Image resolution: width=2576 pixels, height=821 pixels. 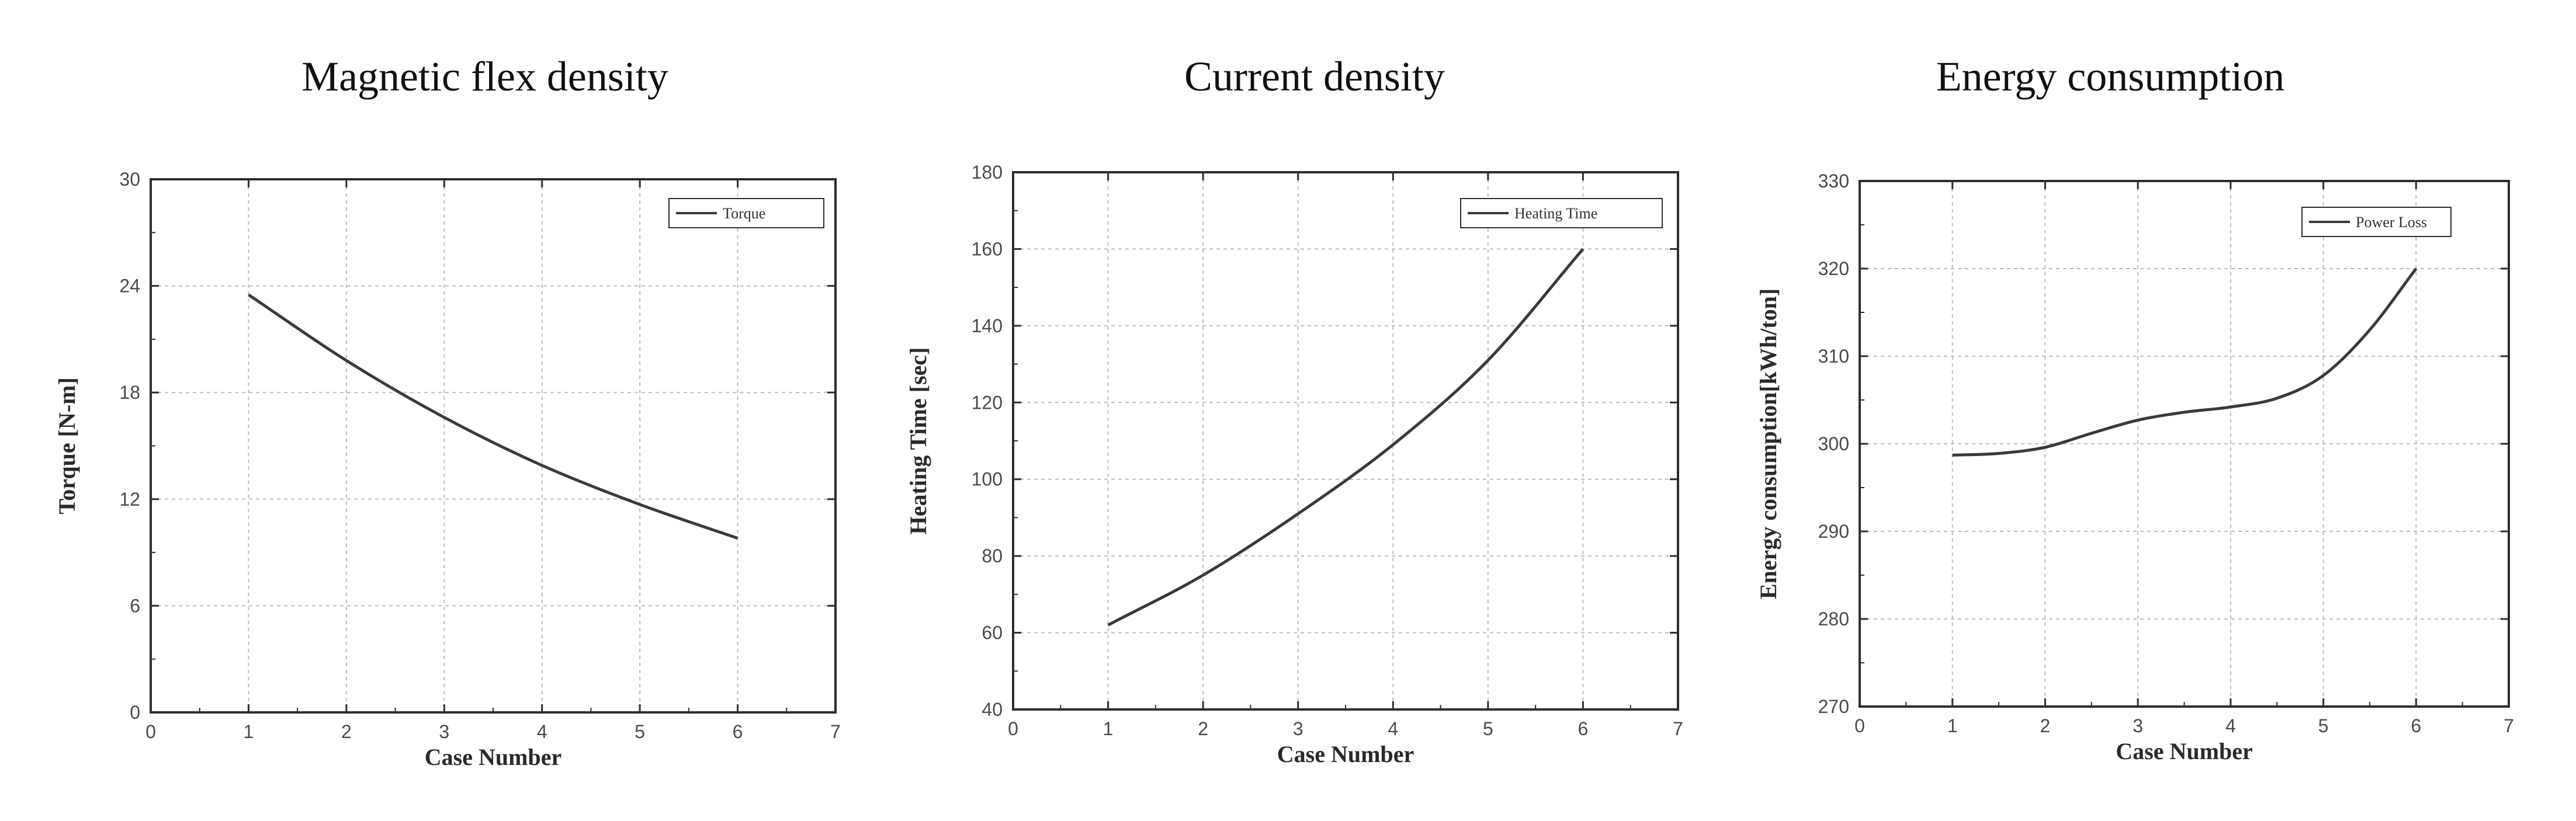 I want to click on legend: Power Loss, so click(x=2376, y=222).